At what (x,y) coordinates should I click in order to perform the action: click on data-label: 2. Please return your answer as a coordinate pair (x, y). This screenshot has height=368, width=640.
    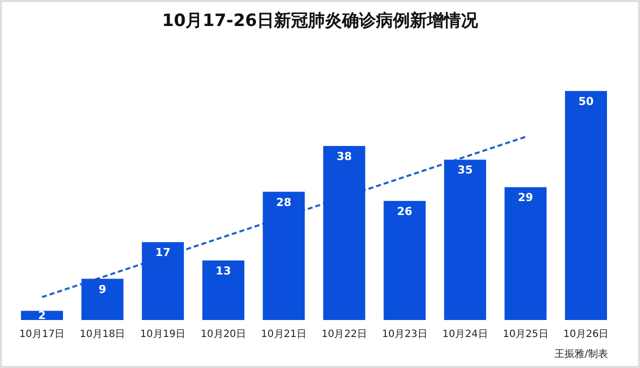
    Looking at the image, I should click on (42, 315).